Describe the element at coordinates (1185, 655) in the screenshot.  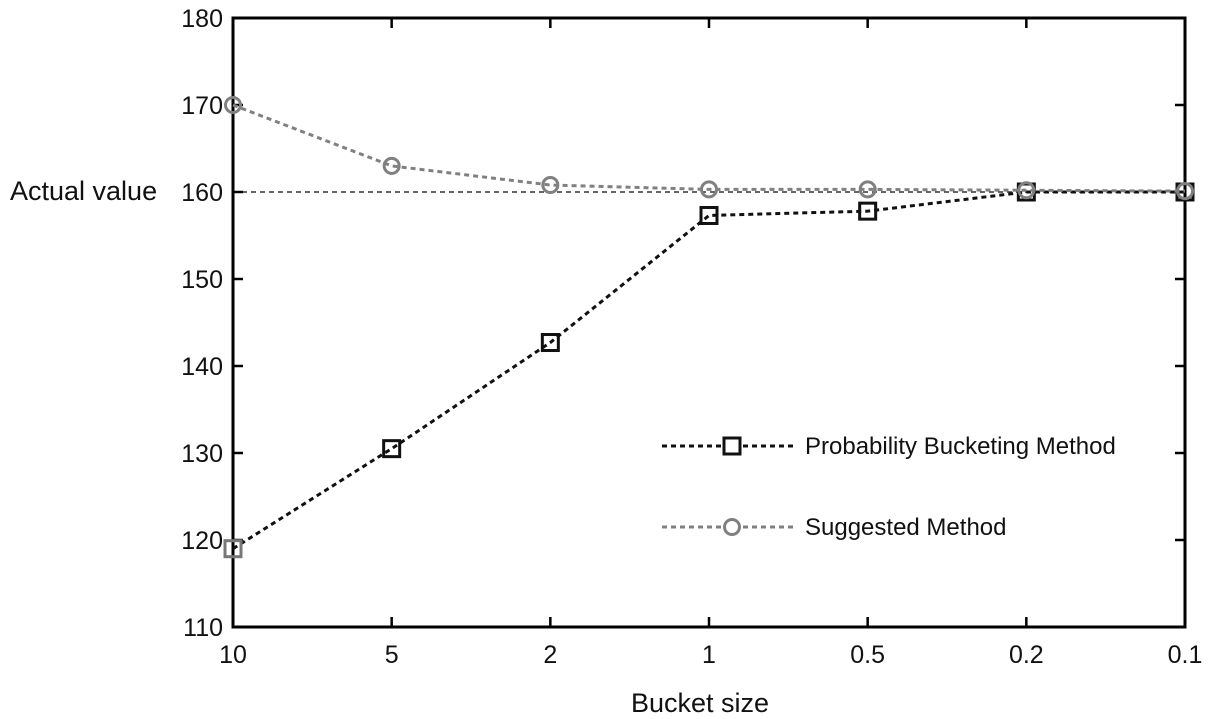
I see `x-tick-label: 0.1` at that location.